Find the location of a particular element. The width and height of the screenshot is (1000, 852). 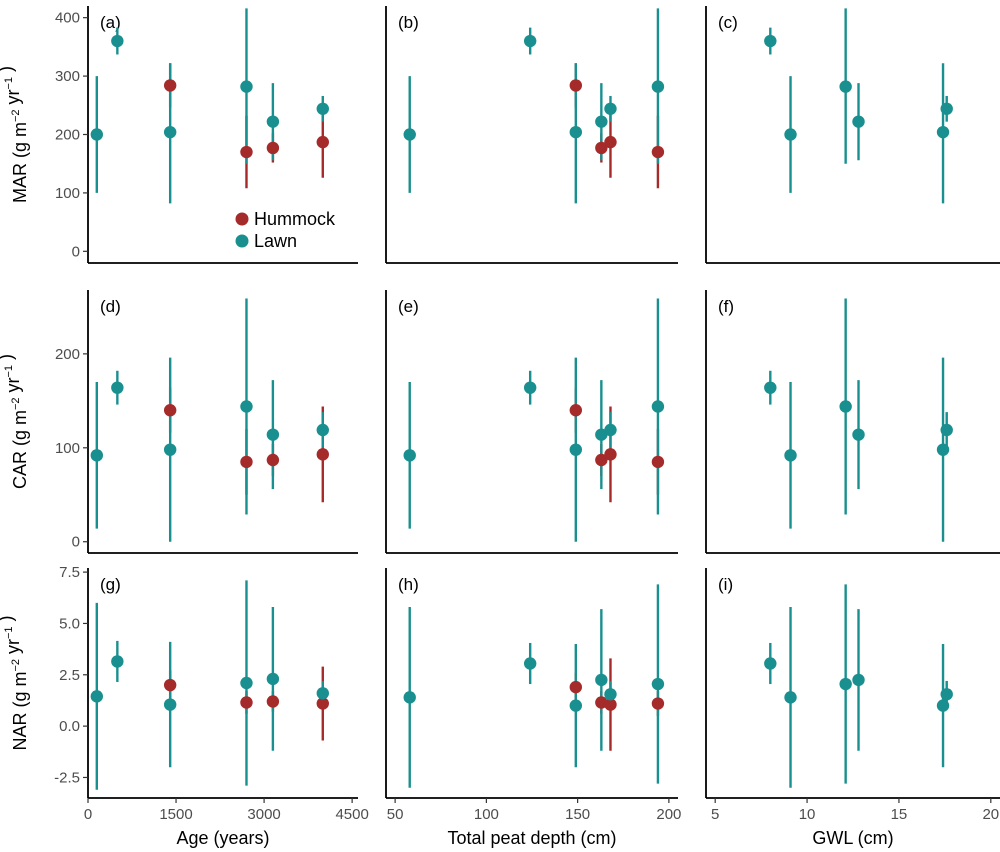

y-tick-label: 400 is located at coordinates (67, 18).